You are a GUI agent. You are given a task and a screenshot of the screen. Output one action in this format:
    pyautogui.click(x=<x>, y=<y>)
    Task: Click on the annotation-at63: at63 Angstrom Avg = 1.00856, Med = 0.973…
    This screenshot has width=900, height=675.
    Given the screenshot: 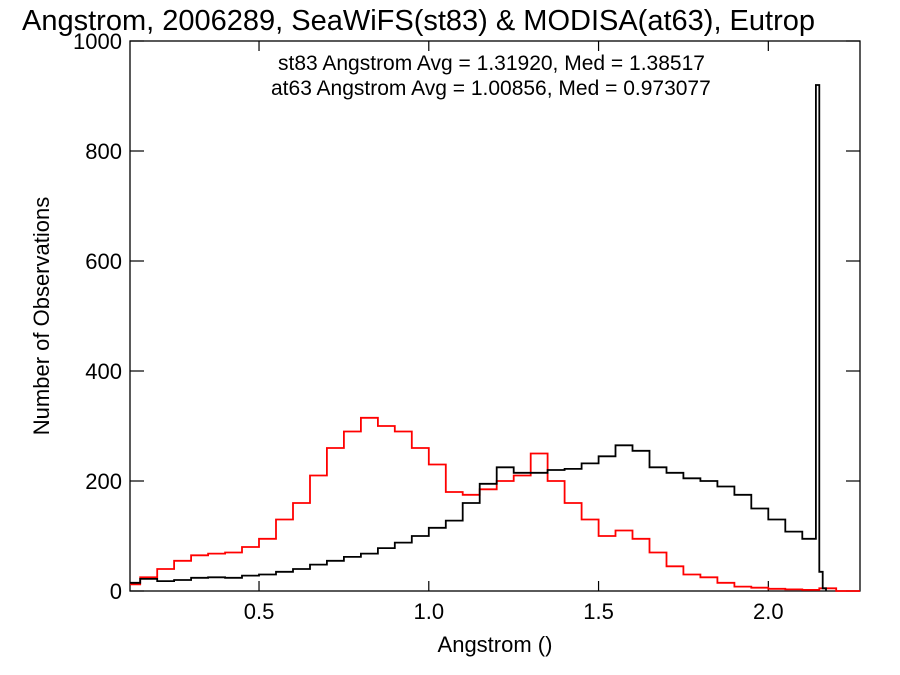 What is the action you would take?
    pyautogui.click(x=491, y=88)
    